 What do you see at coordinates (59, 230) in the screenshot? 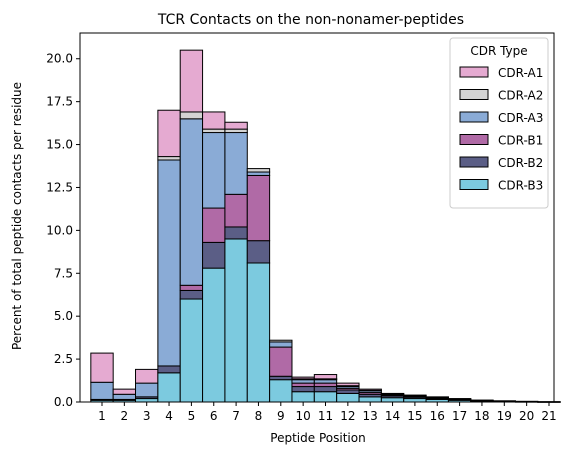
I see `y-tick-label: 10.0` at bounding box center [59, 230].